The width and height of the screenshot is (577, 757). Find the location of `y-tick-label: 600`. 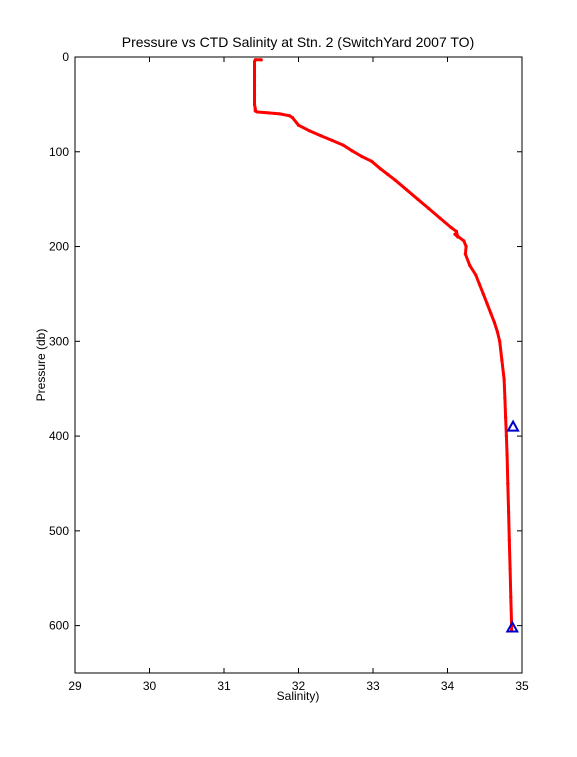

y-tick-label: 600 is located at coordinates (59, 626).